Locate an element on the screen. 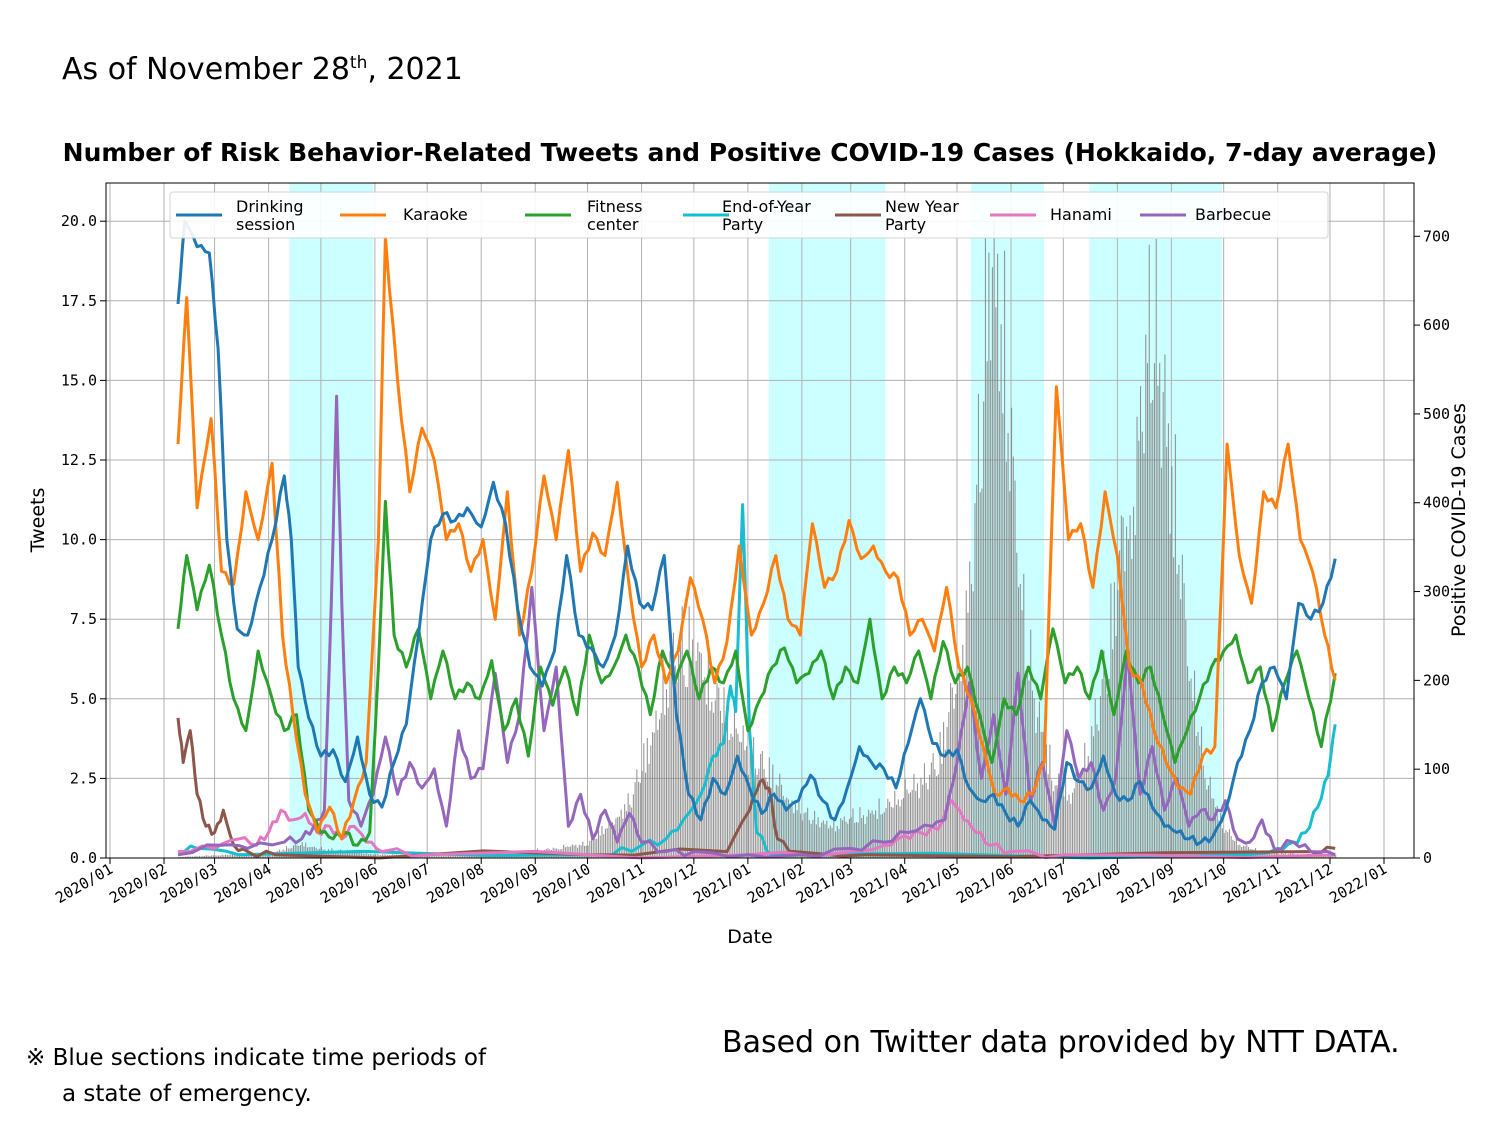 The width and height of the screenshot is (1500, 1125). legend-label-end_of_year: End-of-Year Party is located at coordinates (766, 215).